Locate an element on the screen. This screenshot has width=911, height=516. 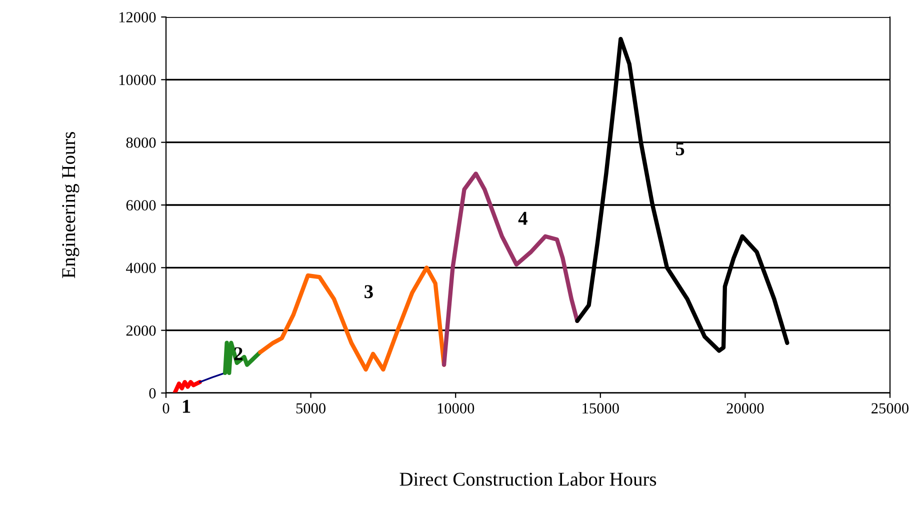
x-tick-label: 20000 is located at coordinates (745, 408).